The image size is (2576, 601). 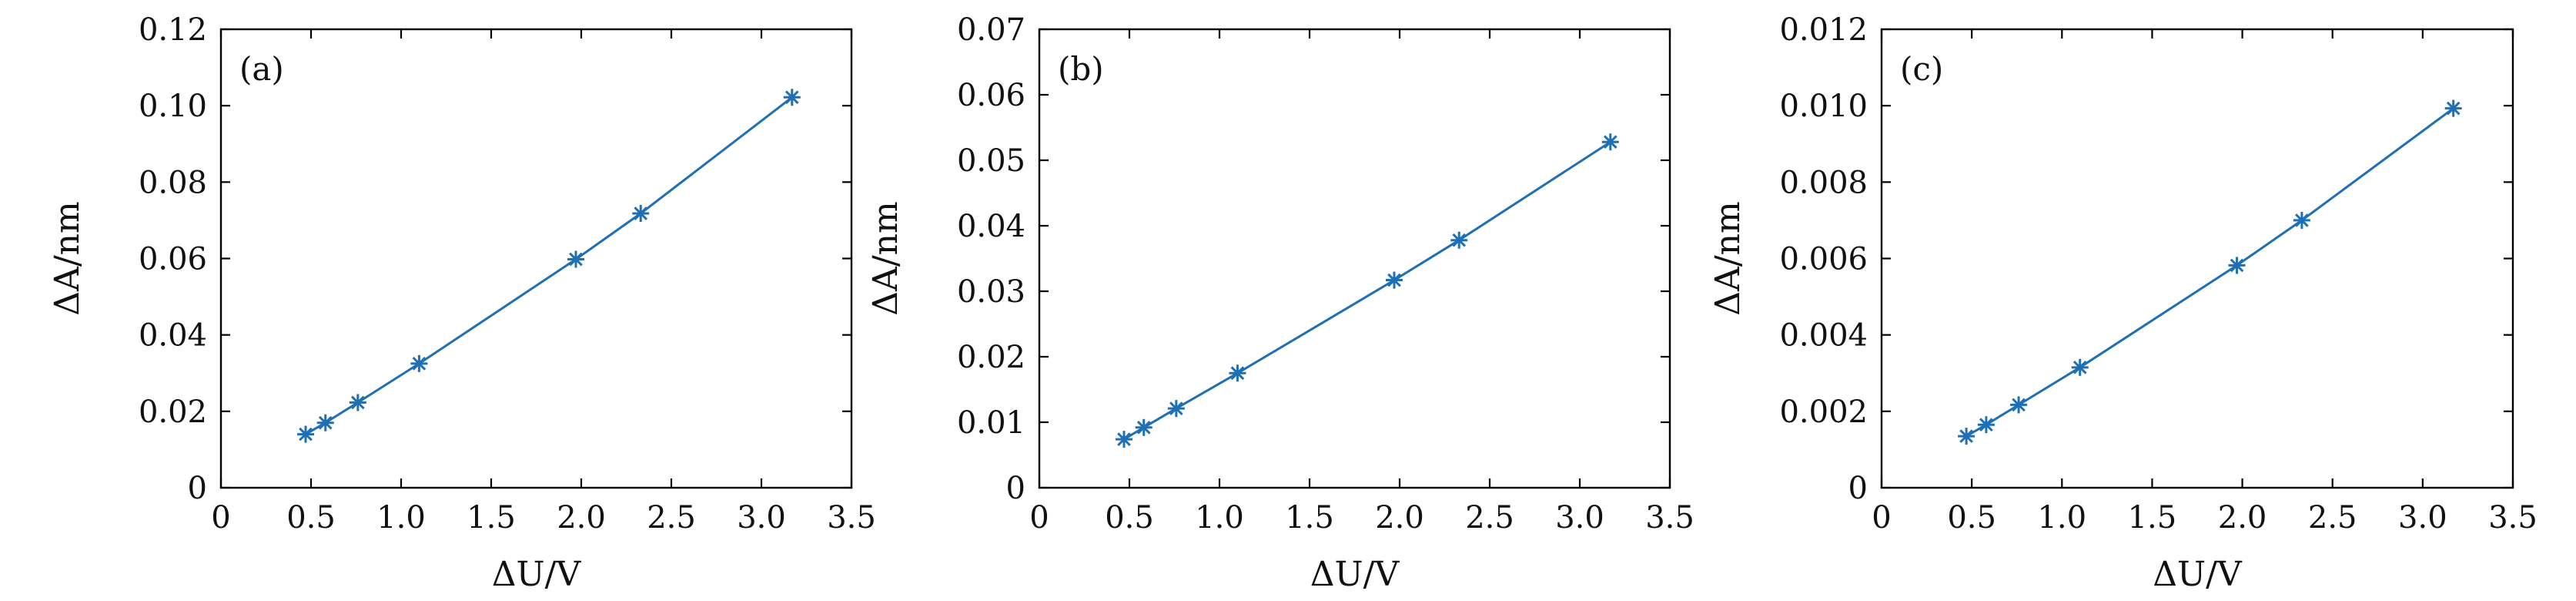 I want to click on panel-label: (b), so click(x=1081, y=69).